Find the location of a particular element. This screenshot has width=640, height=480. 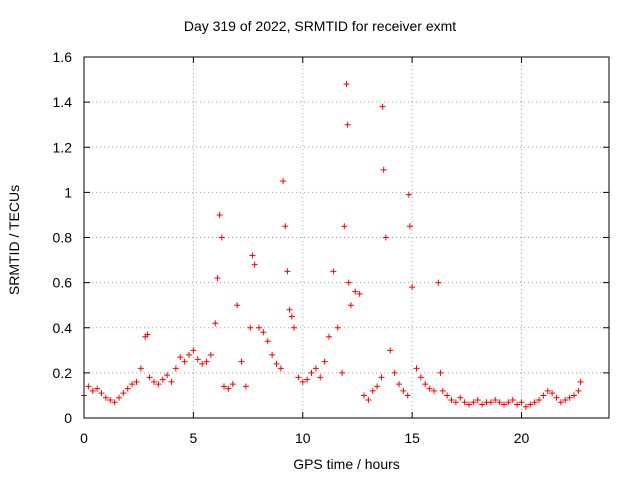

x-tick-label: 10 is located at coordinates (303, 438).